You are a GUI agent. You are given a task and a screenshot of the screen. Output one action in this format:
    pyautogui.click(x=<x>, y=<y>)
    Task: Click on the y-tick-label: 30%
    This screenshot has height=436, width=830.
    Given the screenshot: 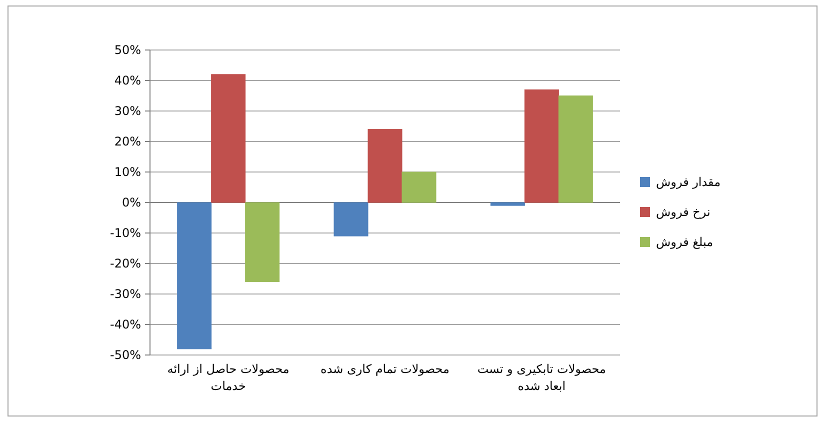 What is the action you would take?
    pyautogui.click(x=127, y=111)
    